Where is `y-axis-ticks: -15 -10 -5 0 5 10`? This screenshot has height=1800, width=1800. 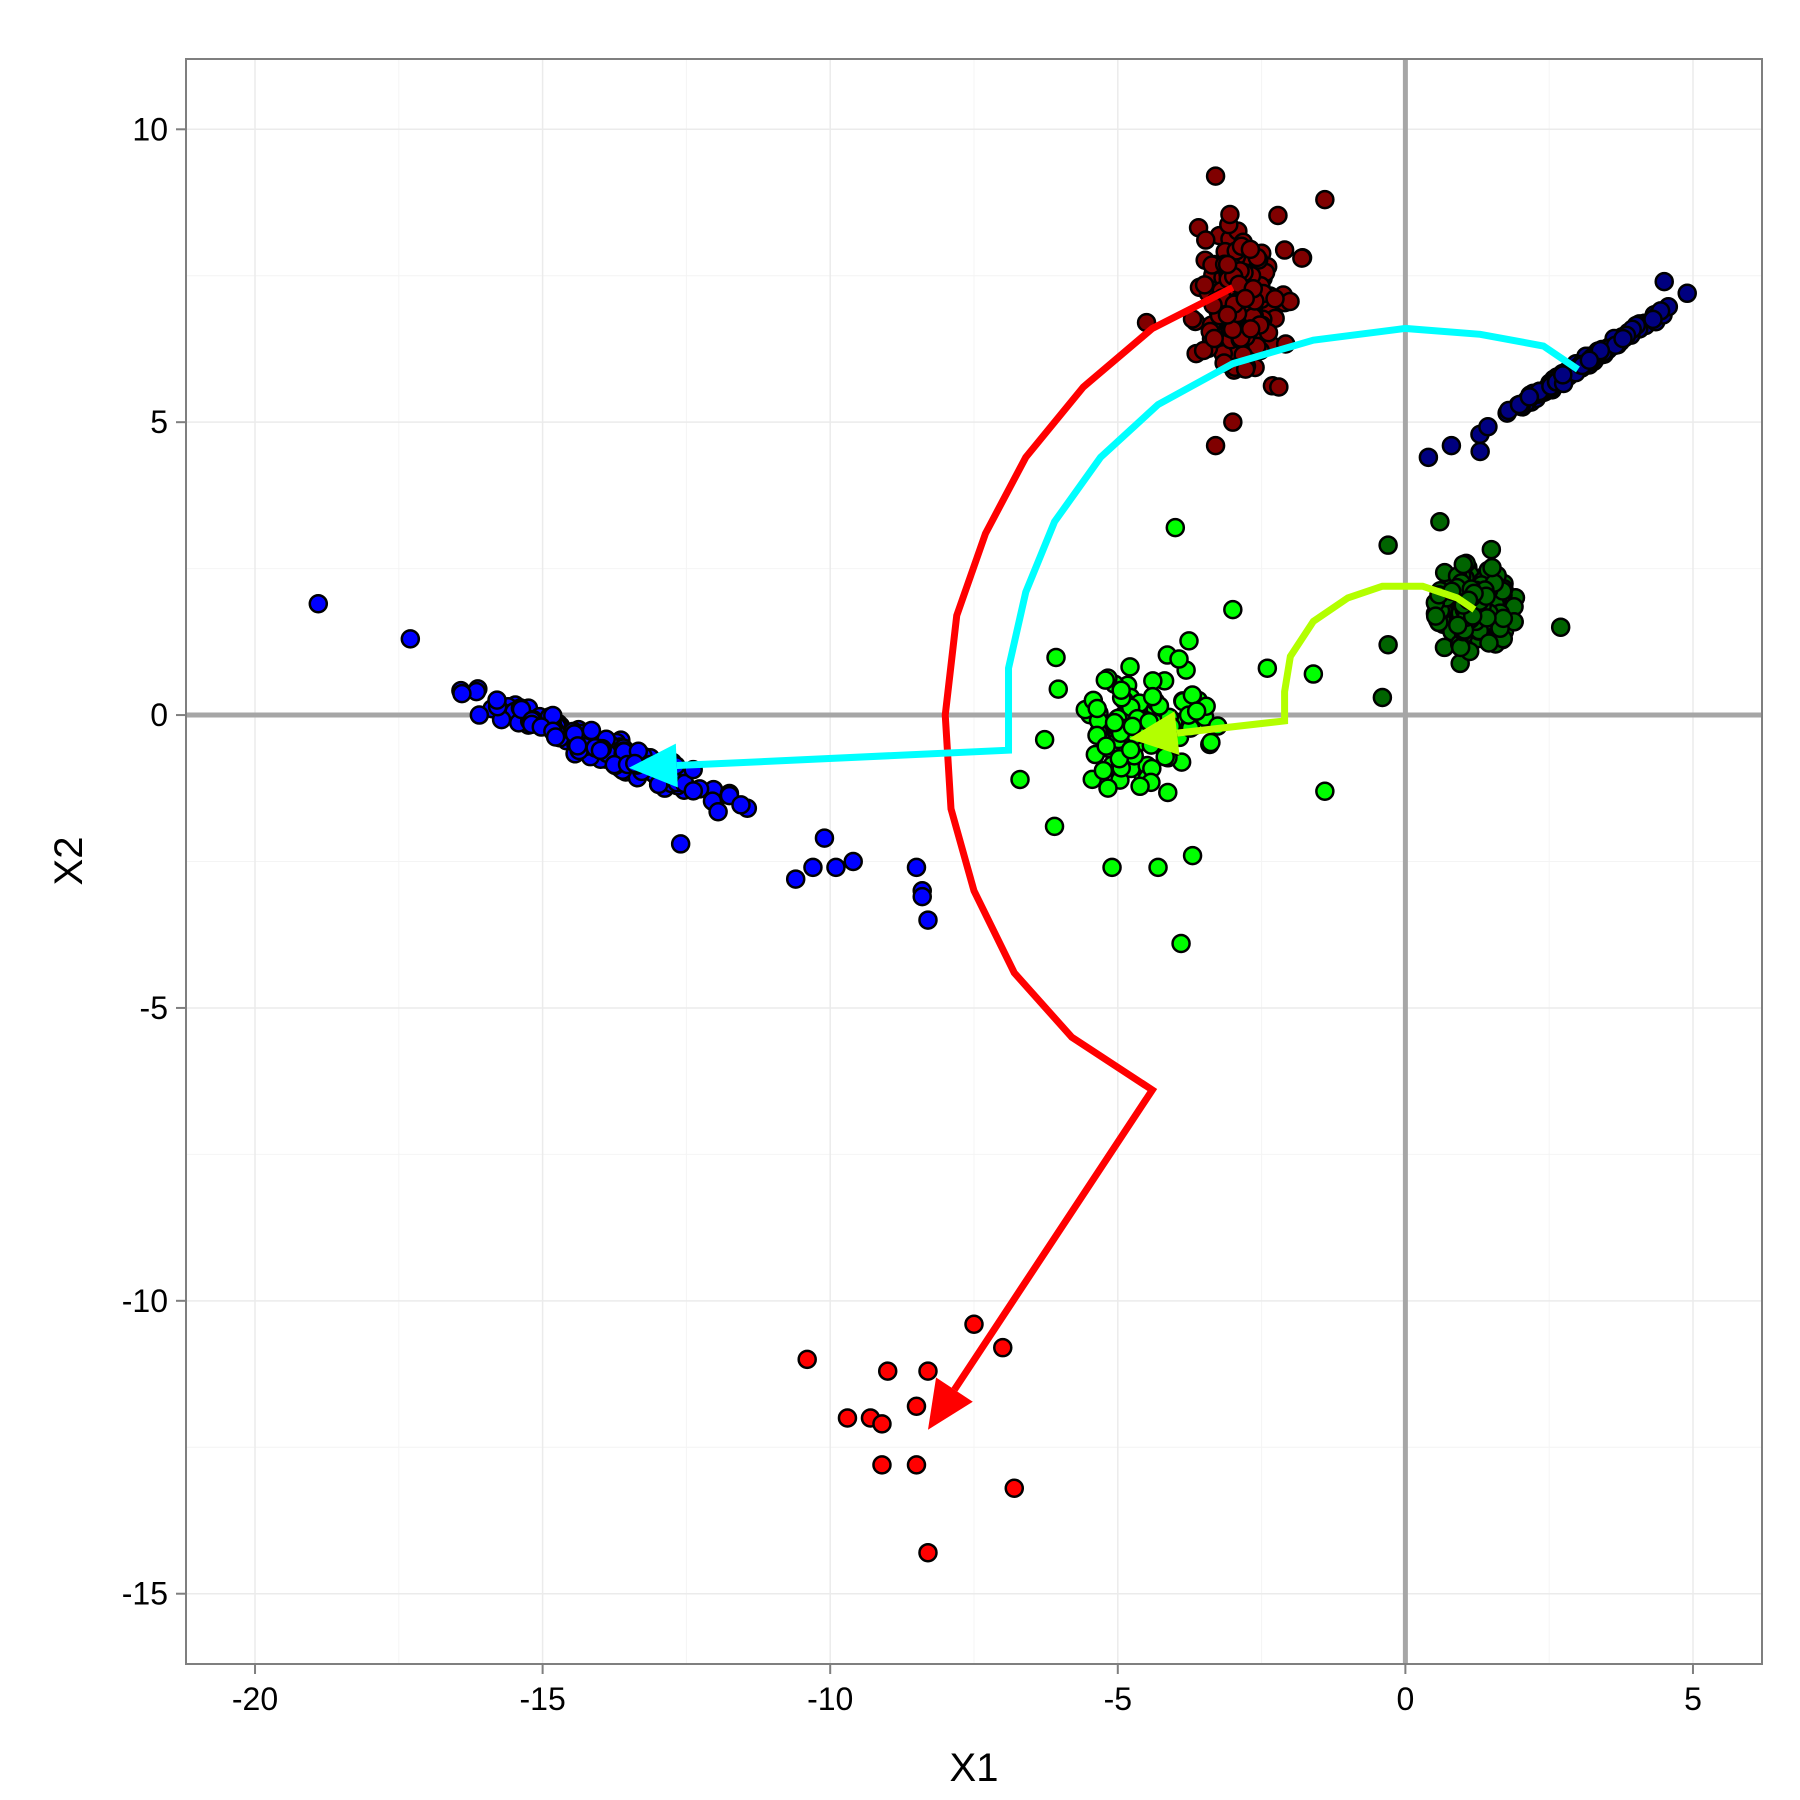
y-axis-ticks: -15 -10 -5 0 5 10 is located at coordinates (154, 861).